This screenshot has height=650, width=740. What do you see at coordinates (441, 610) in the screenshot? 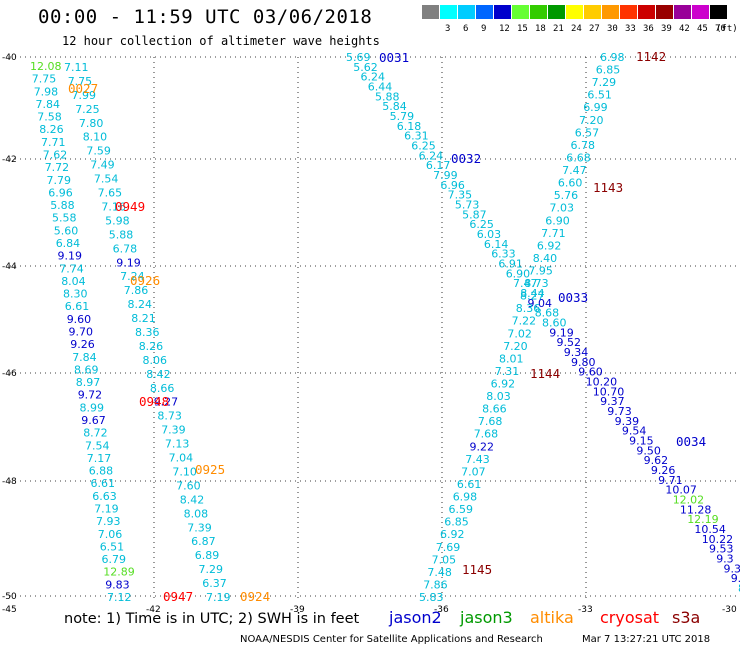
I see `lon-tick-label: -36` at bounding box center [441, 610].